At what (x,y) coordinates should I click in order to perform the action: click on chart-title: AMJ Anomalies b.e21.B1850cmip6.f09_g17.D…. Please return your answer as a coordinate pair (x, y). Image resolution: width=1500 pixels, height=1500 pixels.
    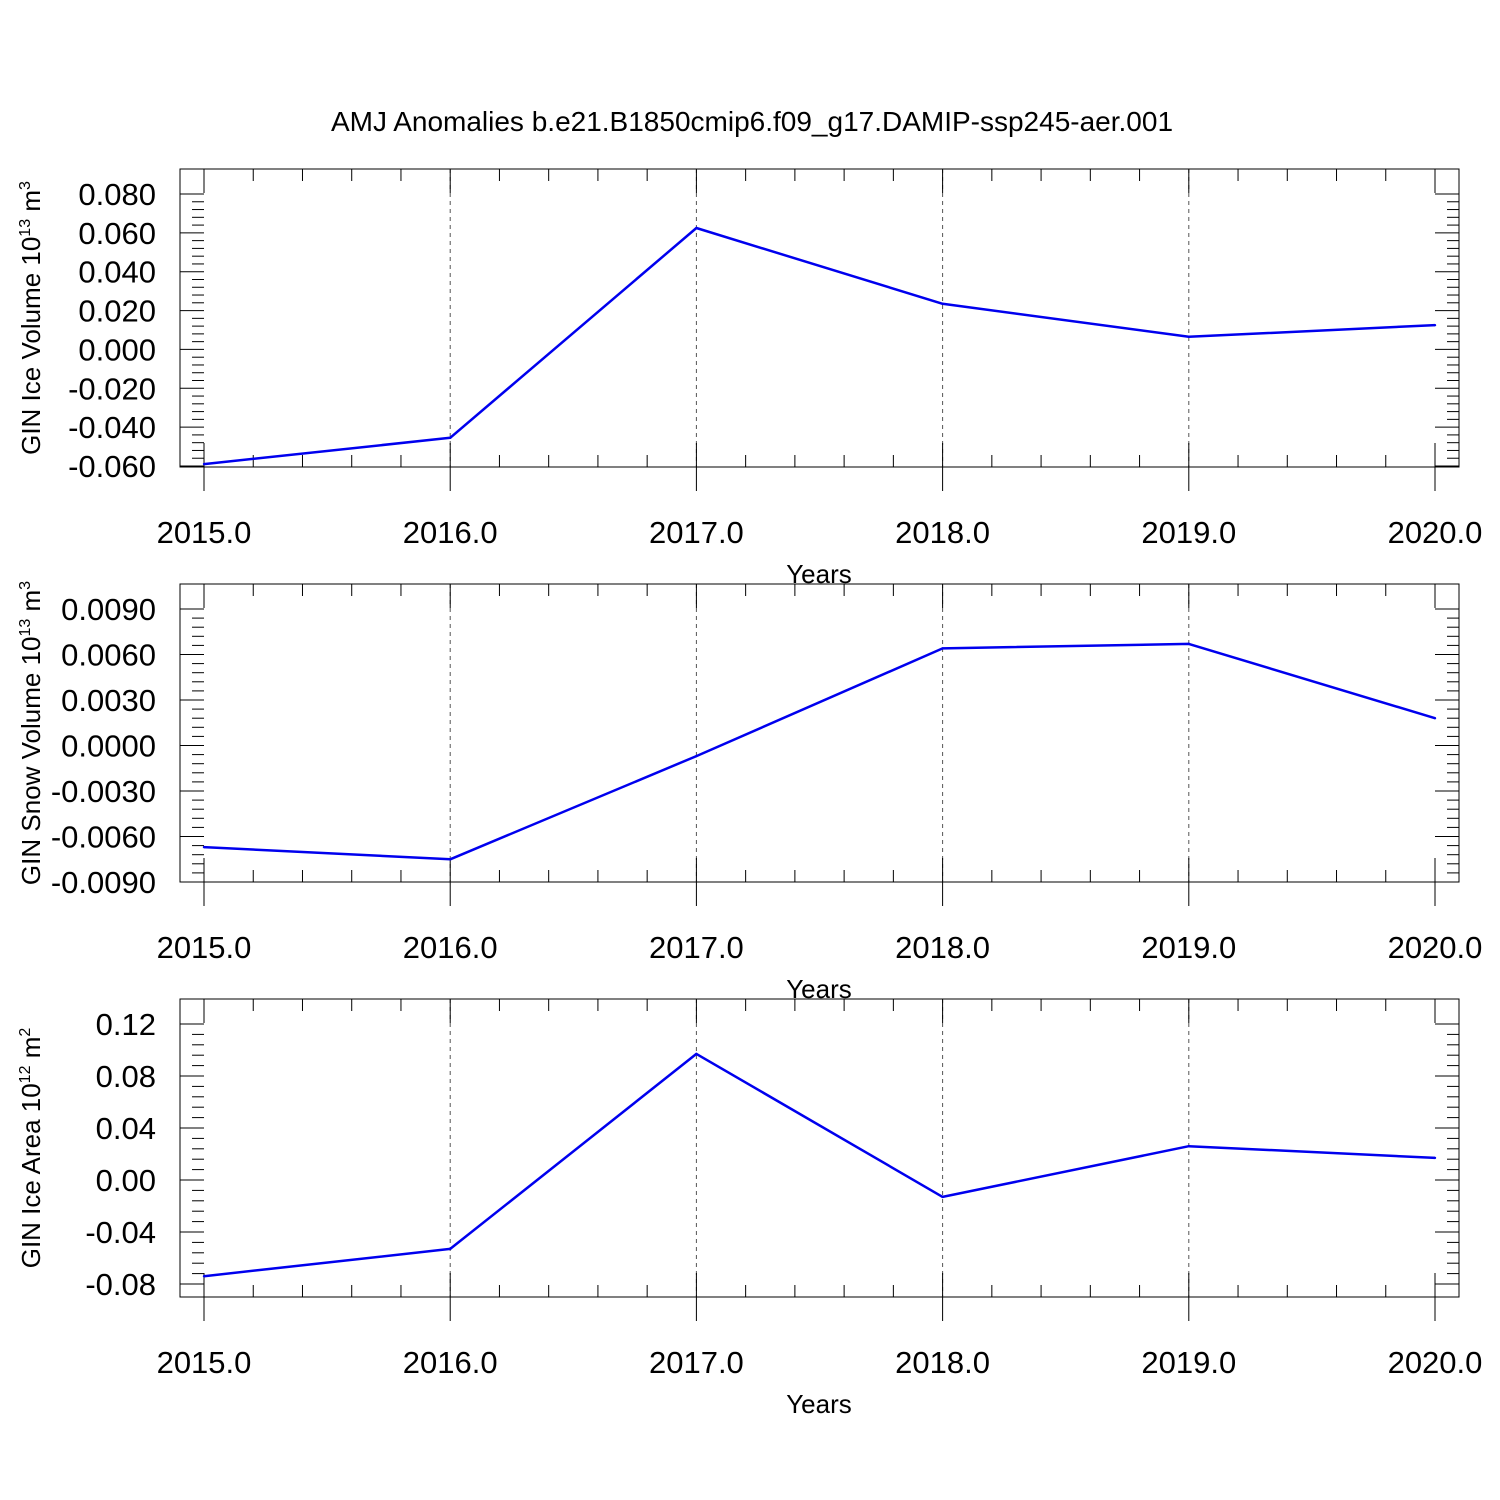
    Looking at the image, I should click on (752, 121).